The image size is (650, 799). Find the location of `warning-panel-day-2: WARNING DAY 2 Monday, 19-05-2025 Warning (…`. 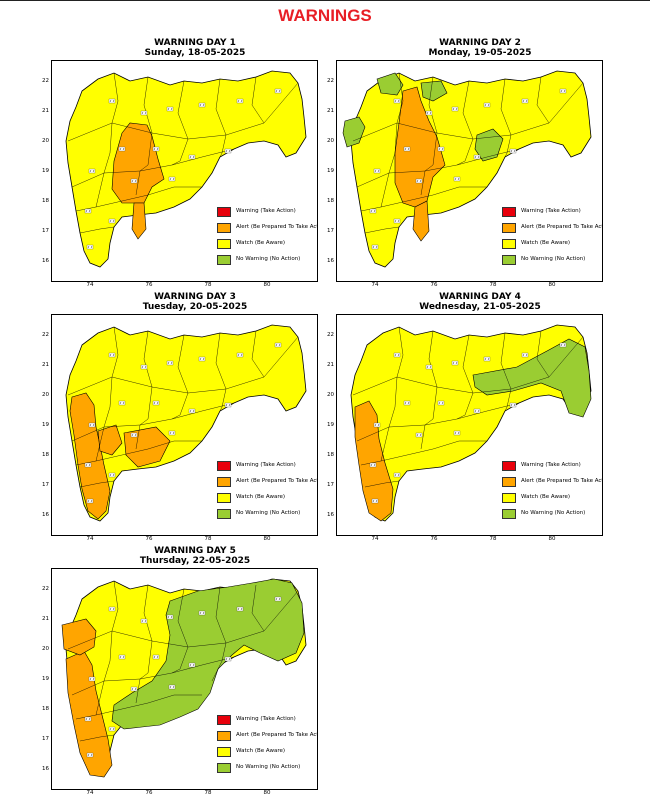

warning-panel-day-2: WARNING DAY 2 Monday, 19-05-2025 Warning (… is located at coordinates (480, 163).